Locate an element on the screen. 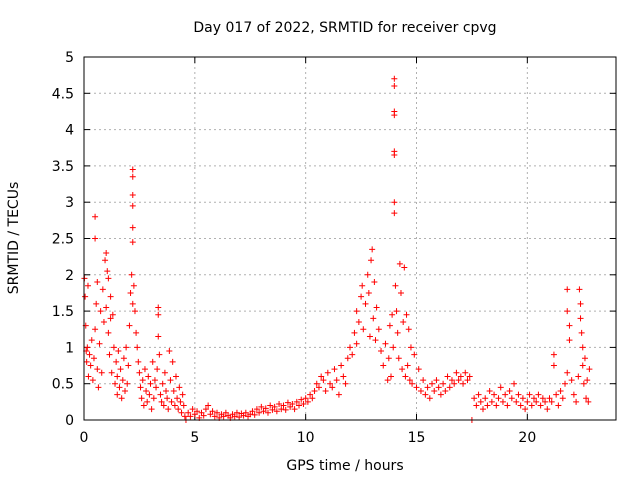  y-tick-label: 3.5 is located at coordinates (63, 167).